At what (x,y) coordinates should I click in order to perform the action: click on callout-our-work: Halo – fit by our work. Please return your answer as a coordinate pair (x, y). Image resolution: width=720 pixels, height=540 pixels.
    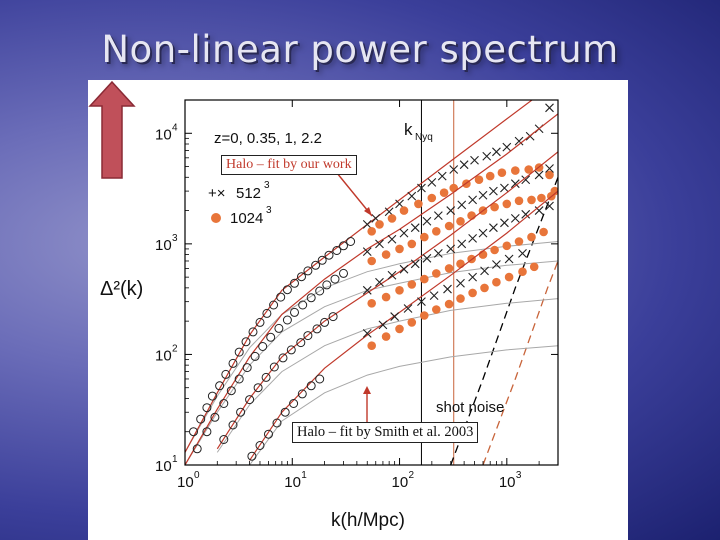
    Looking at the image, I should click on (289, 165).